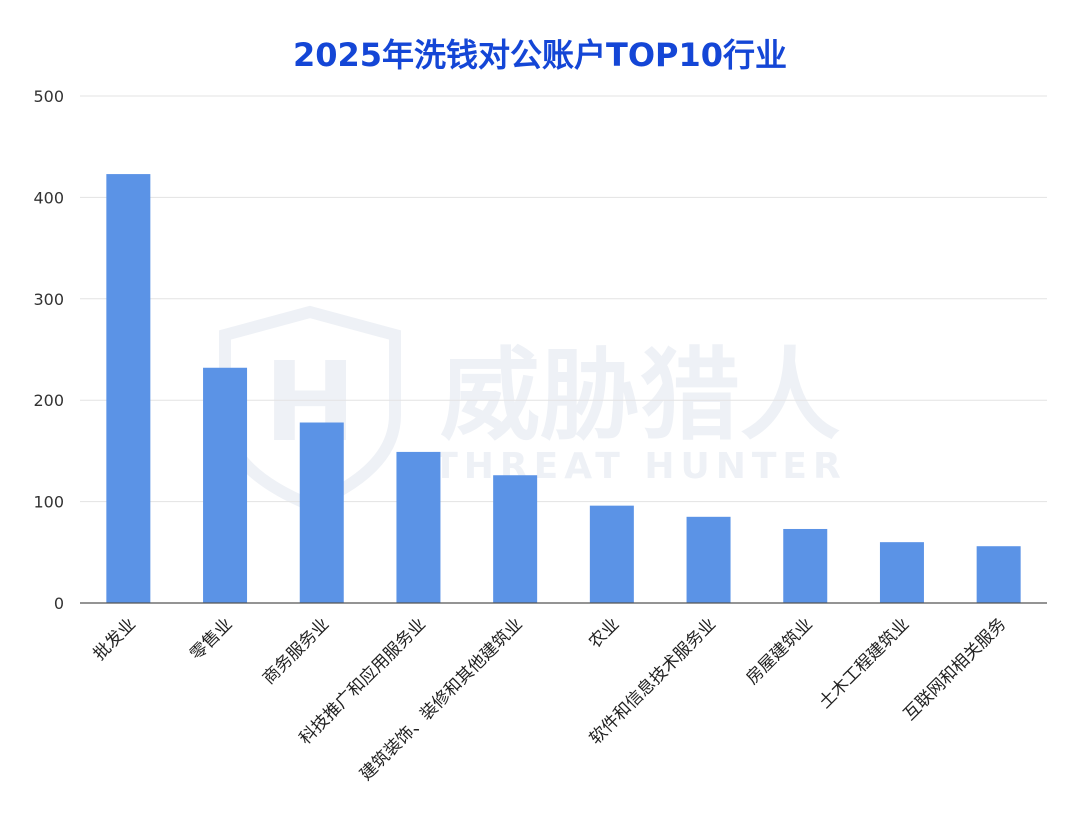 This screenshot has width=1080, height=819. Describe the element at coordinates (48, 502) in the screenshot. I see `y-tick-label: 100` at that location.